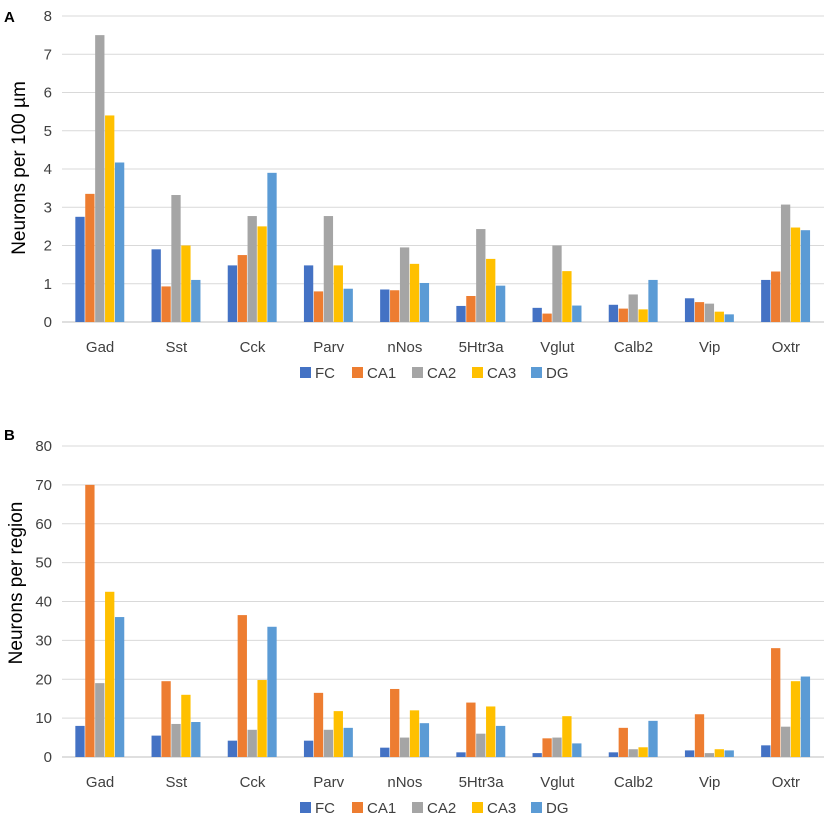  Describe the element at coordinates (623, 742) in the screenshot. I see `b-bar-calb2-ca1` at that location.